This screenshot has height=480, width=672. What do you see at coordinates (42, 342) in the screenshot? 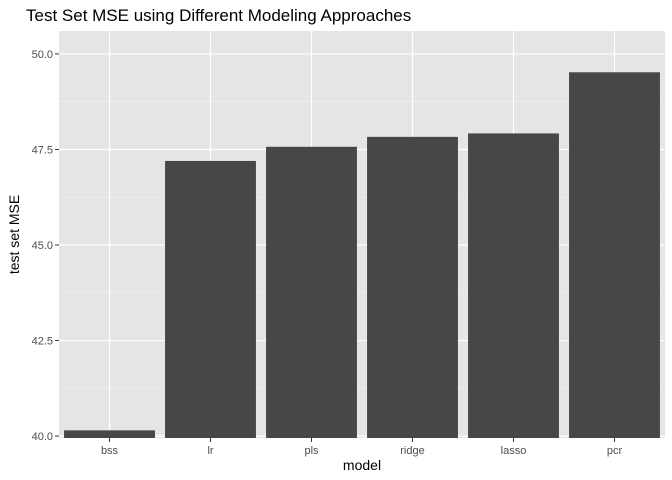
I see `y-tick-label: 42.5` at bounding box center [42, 342].